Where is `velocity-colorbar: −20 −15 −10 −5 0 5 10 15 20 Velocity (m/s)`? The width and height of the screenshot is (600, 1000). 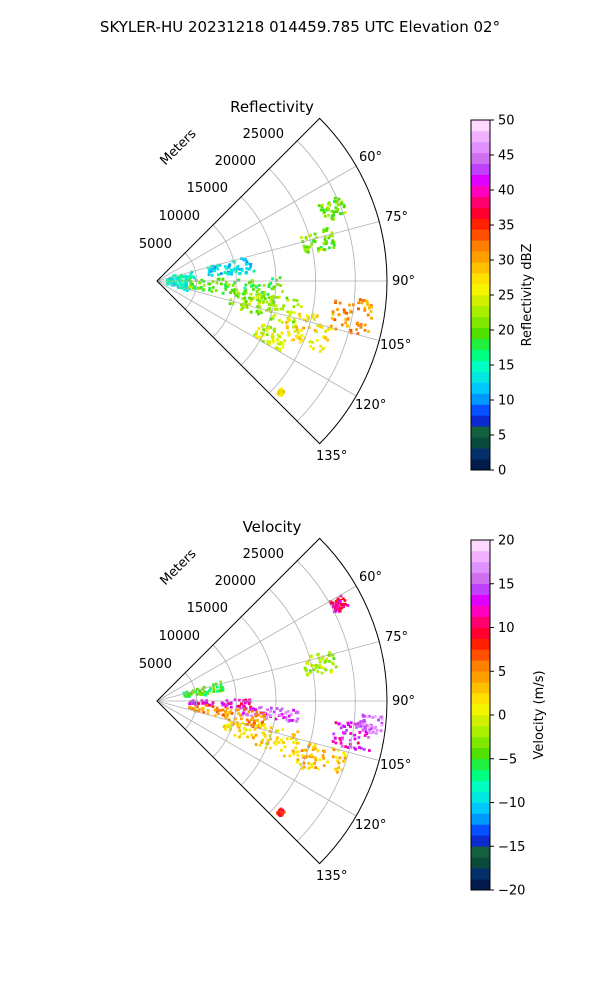
velocity-colorbar: −20 −15 −10 −5 0 5 10 15 20 Velocity (m/s) is located at coordinates (508, 716).